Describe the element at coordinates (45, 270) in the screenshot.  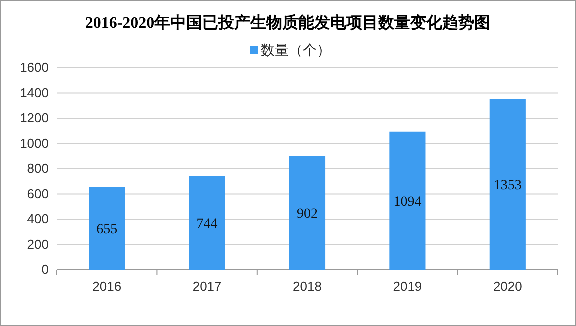
I see `y-tick-label: 0` at that location.